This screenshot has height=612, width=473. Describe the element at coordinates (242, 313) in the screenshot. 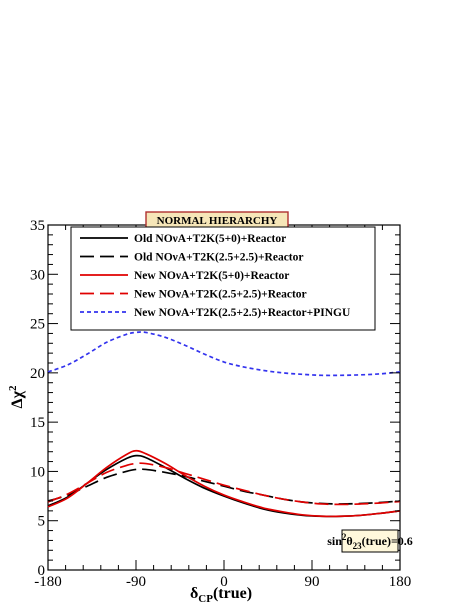

I see `legend-label-5: New NOνA+T2K(2.5+2.5)+Reactor+PINGU` at that location.